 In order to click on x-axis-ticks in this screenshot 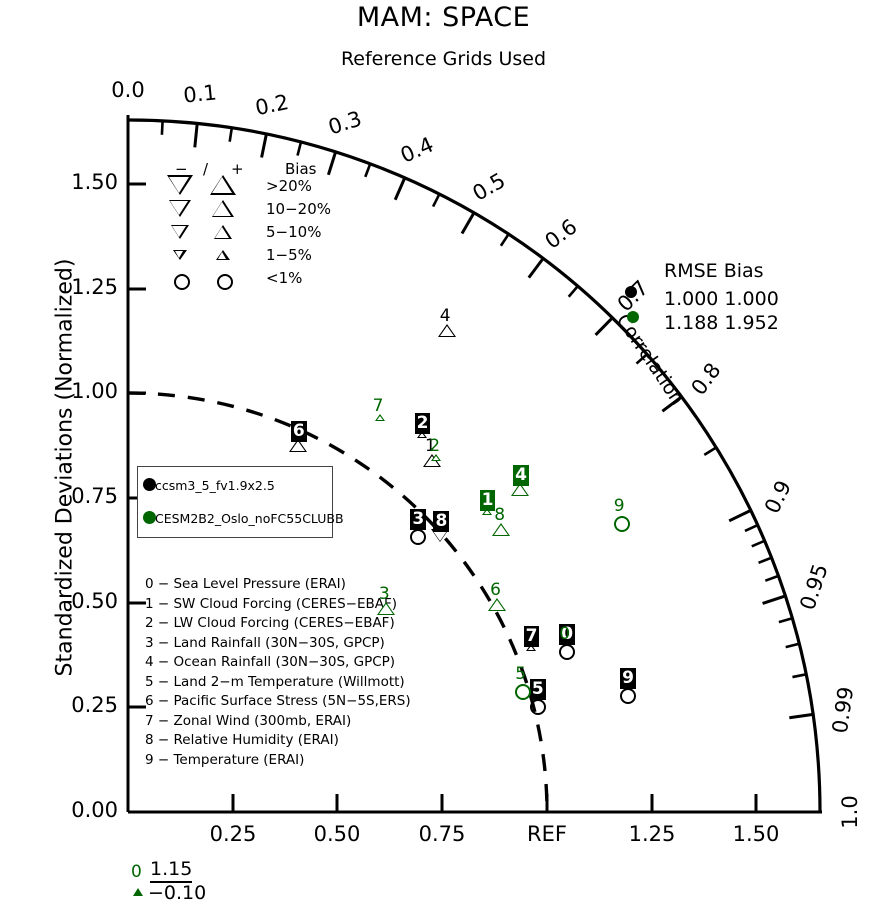, I will do `click(494, 803)`.